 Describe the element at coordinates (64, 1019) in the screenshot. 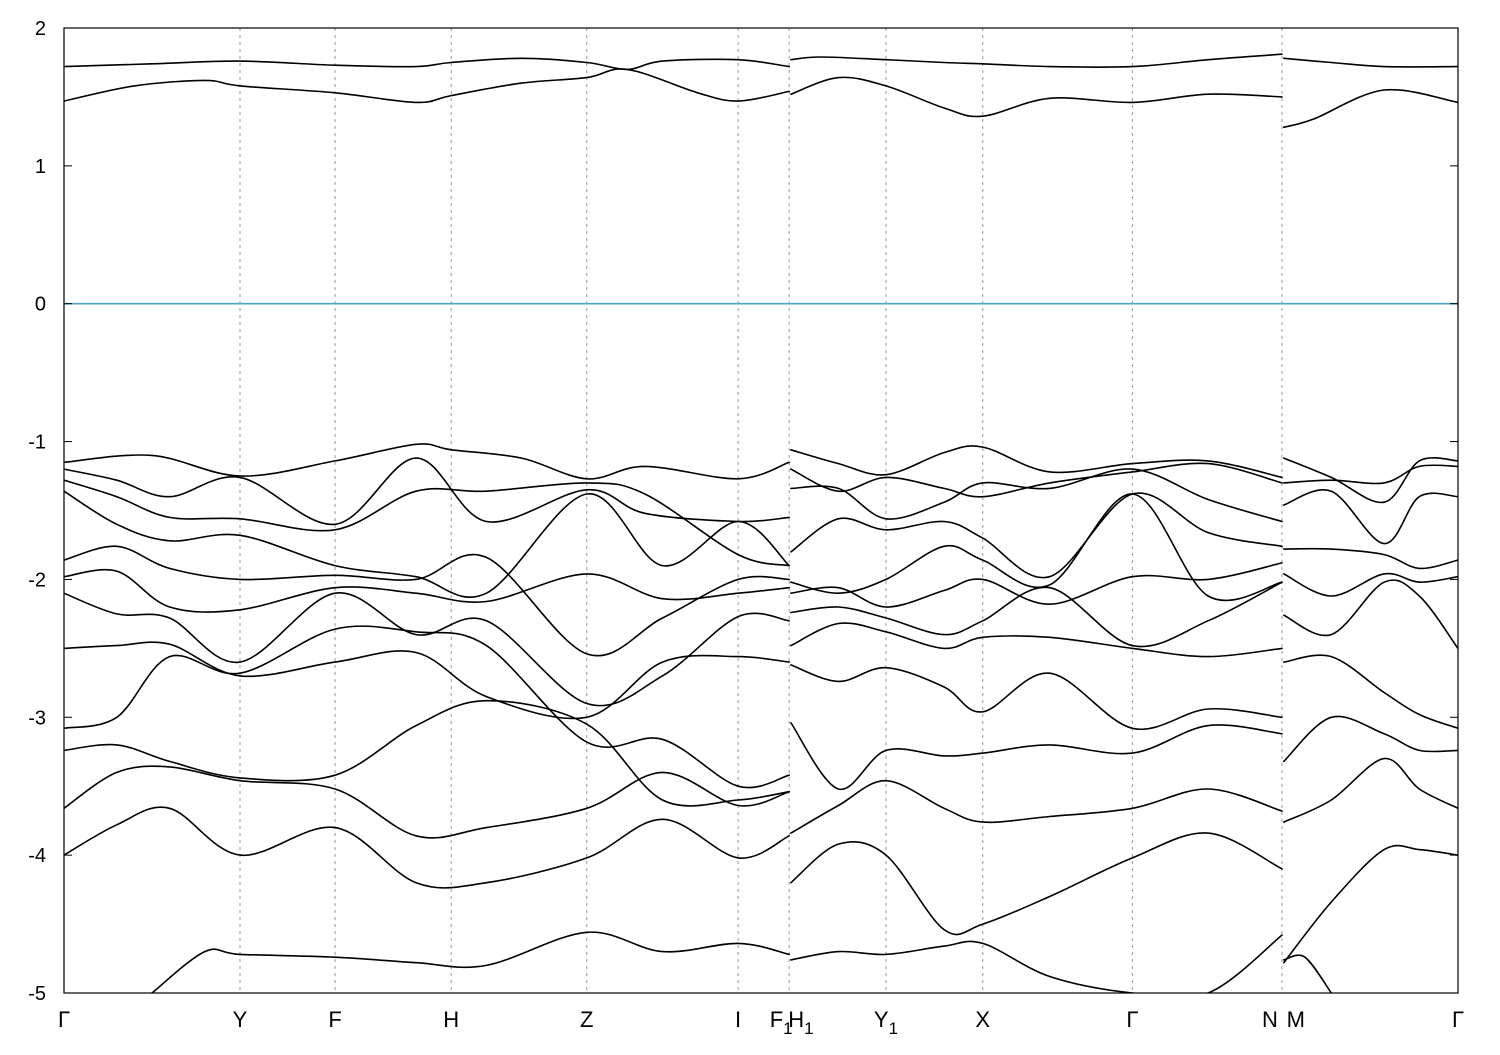

I see `kpoint-label-0: Γ` at that location.